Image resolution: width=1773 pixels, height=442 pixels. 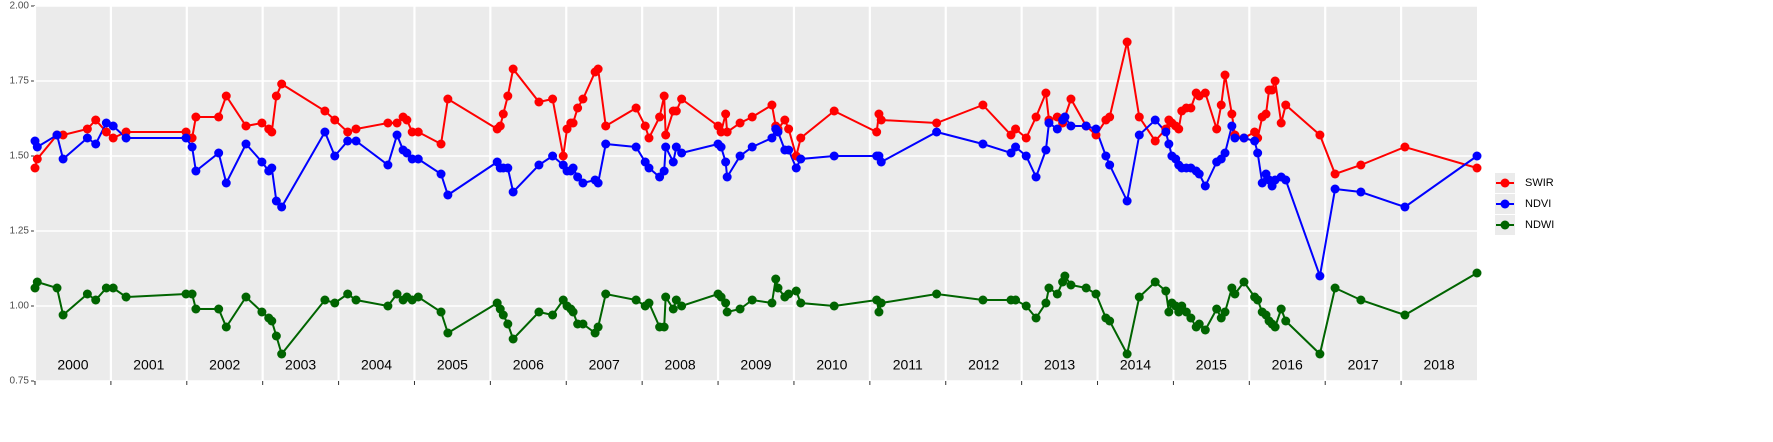 What do you see at coordinates (983, 365) in the screenshot?
I see `year-label: 2012` at bounding box center [983, 365].